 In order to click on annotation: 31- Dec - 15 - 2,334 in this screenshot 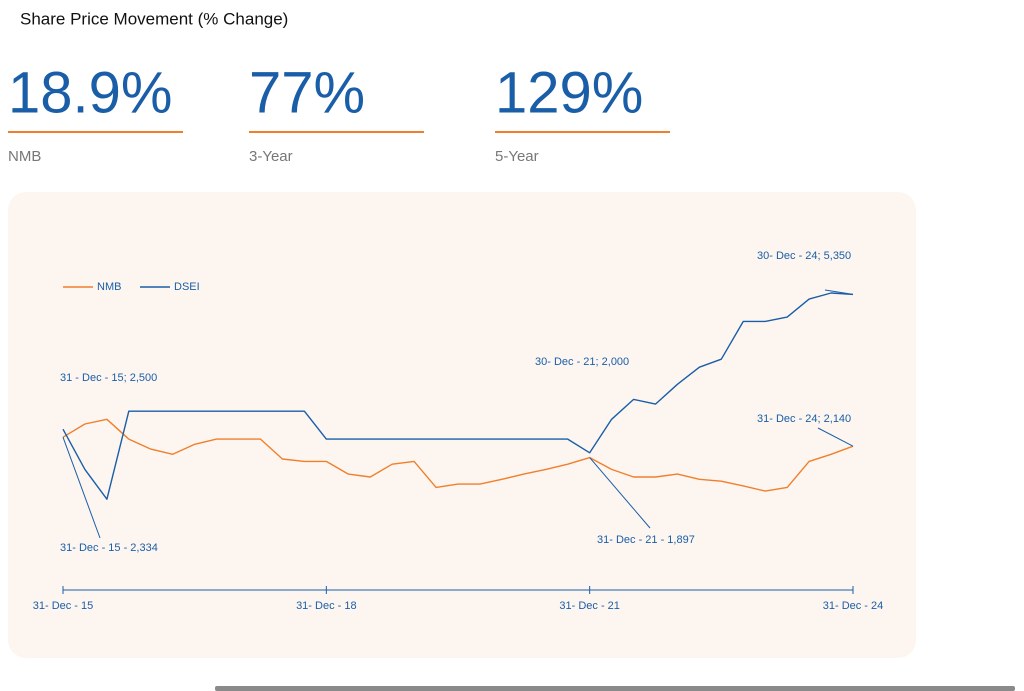, I will do `click(109, 548)`.